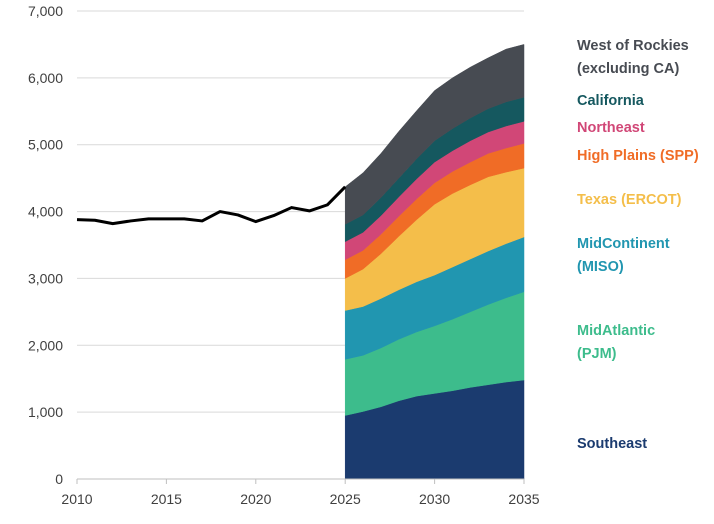 The height and width of the screenshot is (524, 714). What do you see at coordinates (623, 244) in the screenshot?
I see `legend-midcontinent-miso: MidContinent` at bounding box center [623, 244].